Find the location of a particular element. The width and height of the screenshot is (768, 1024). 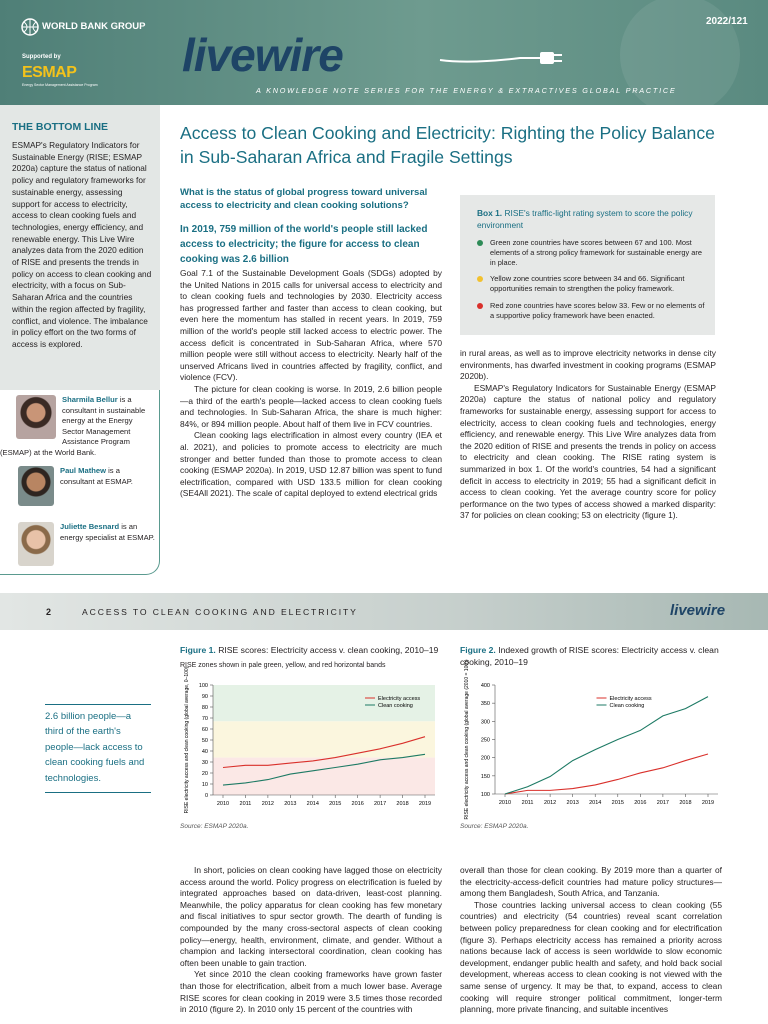

supported-by: Supported by is located at coordinates (41, 57).